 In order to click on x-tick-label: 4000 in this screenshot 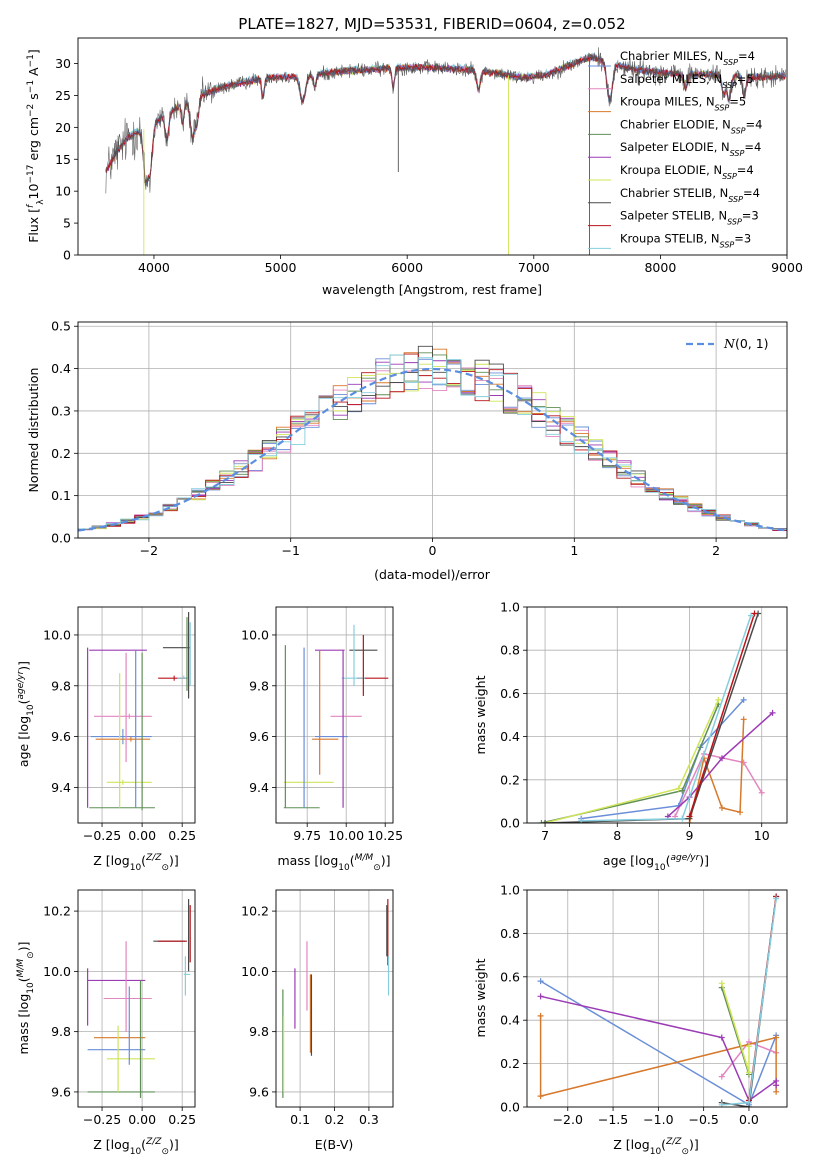, I will do `click(154, 267)`.